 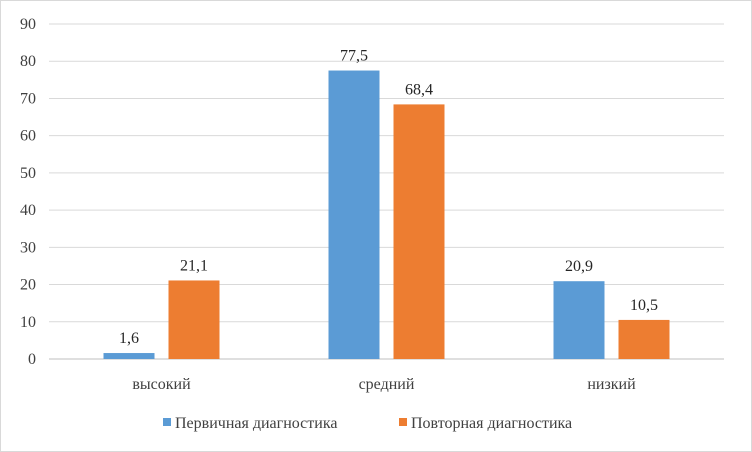 I want to click on x-axis-categories: высокий средний низкий, so click(x=384, y=384).